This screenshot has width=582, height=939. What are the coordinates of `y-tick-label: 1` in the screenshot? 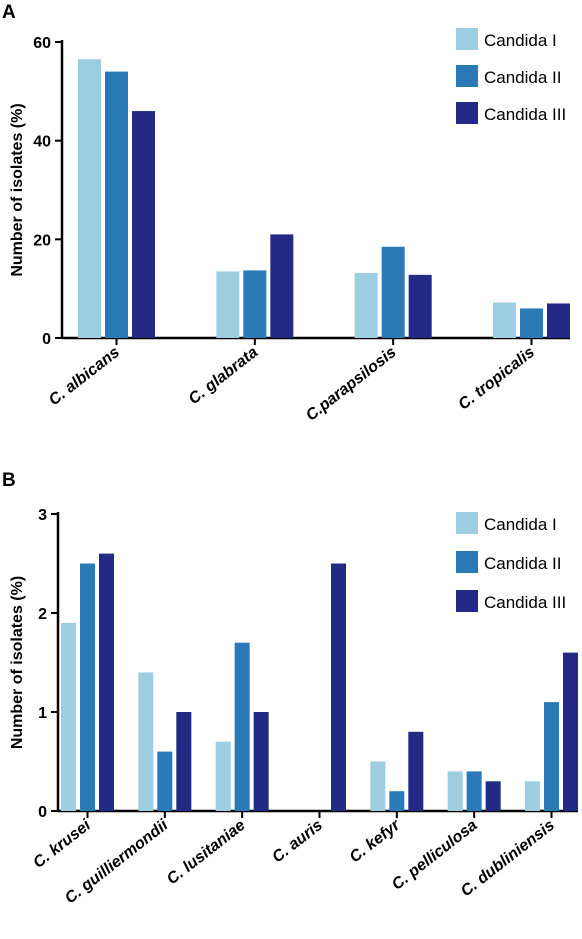 It's located at (42, 713).